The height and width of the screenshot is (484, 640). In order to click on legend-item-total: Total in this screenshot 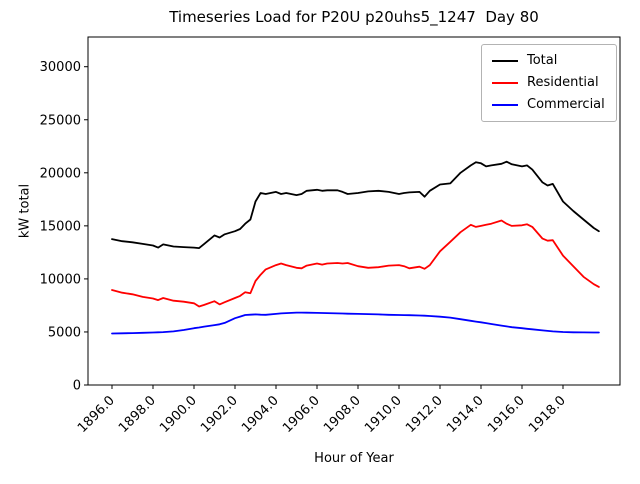, I will do `click(550, 61)`.